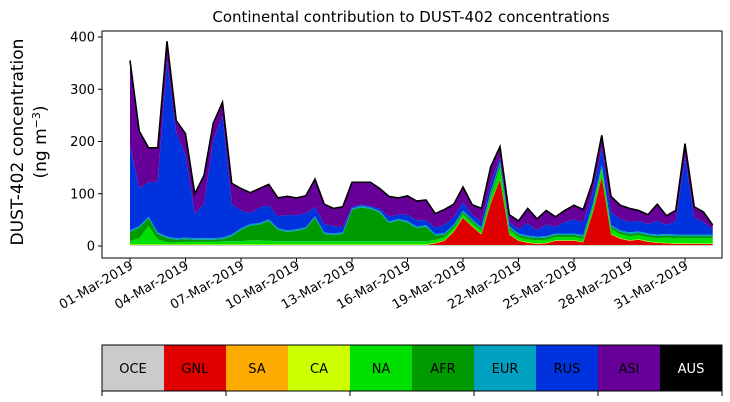 Image resolution: width=730 pixels, height=402 pixels. I want to click on legend-frame, so click(412, 368).